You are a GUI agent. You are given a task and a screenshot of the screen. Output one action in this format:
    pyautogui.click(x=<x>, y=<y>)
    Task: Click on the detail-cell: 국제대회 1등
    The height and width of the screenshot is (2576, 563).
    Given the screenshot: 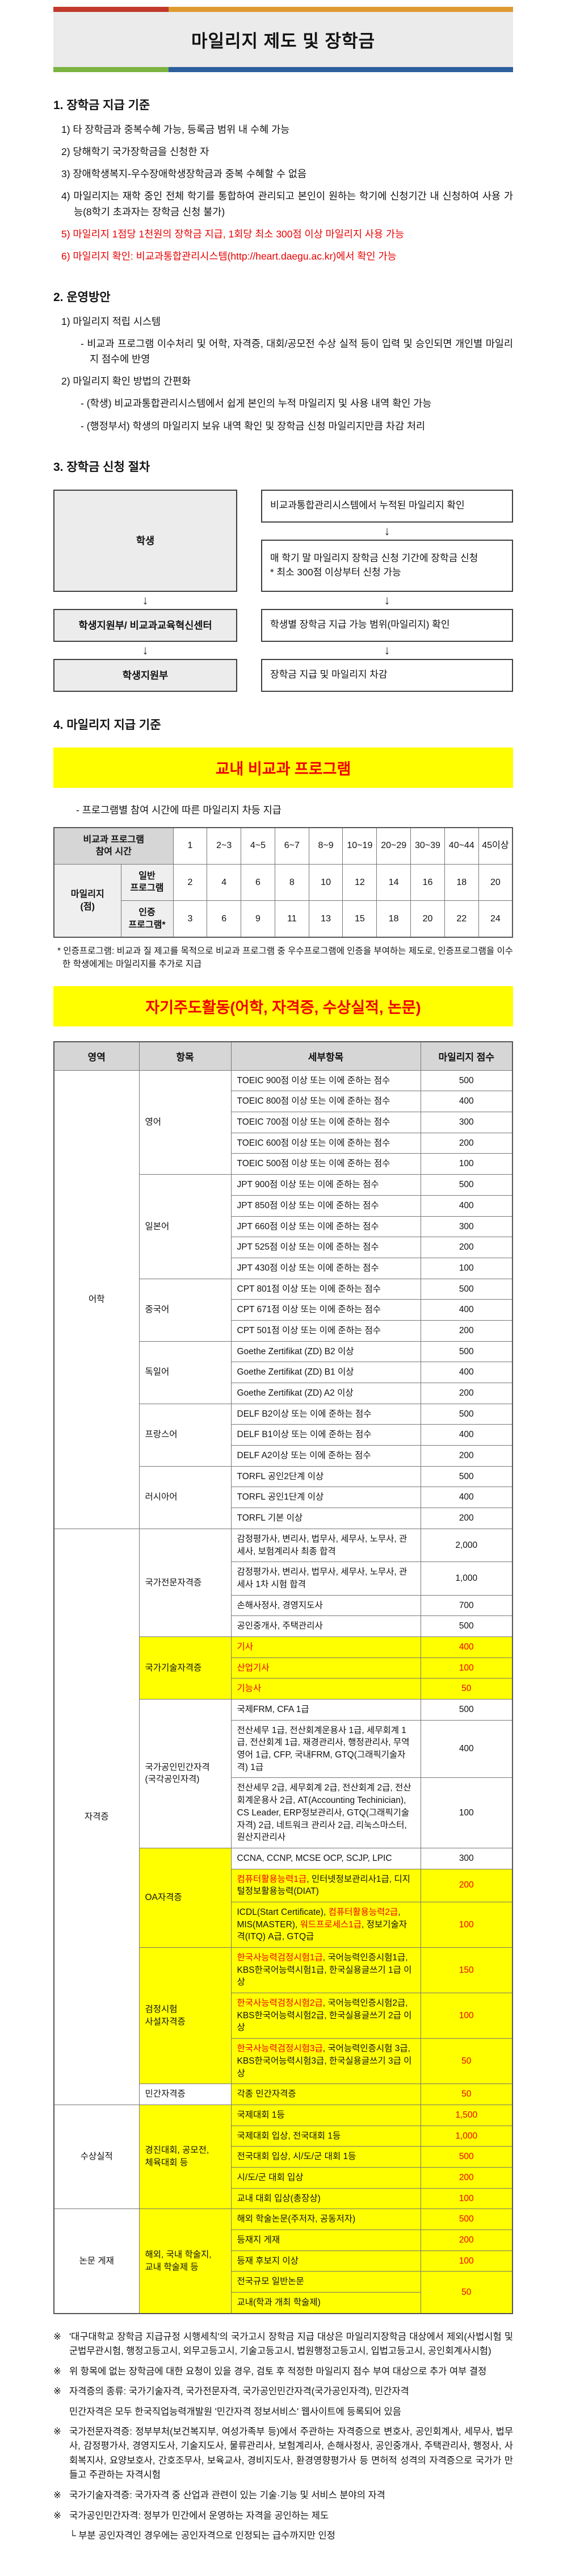 What is the action you would take?
    pyautogui.click(x=325, y=2115)
    